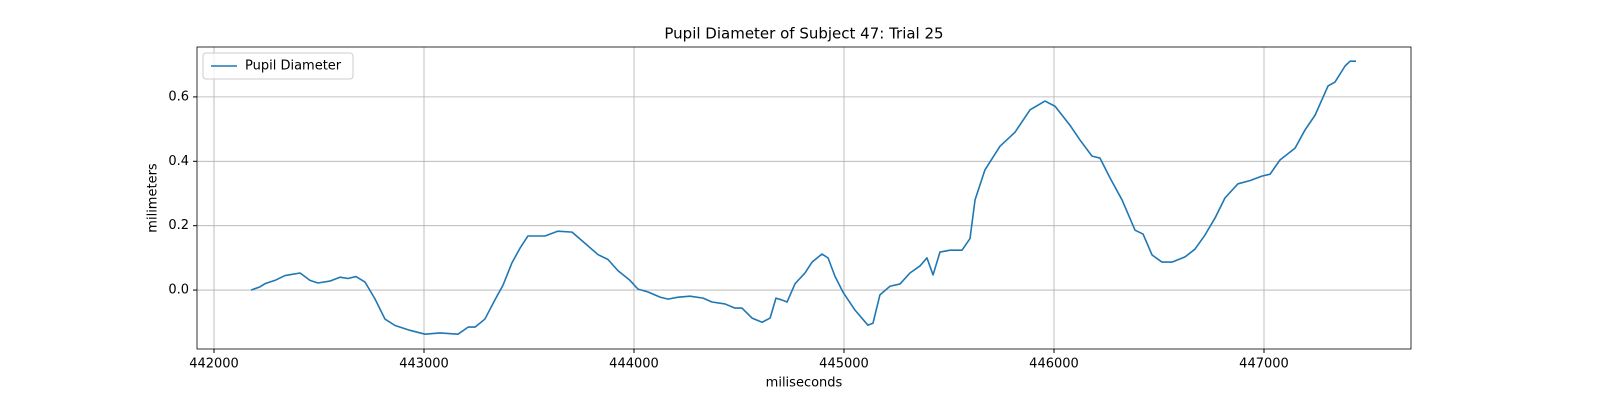  Describe the element at coordinates (803, 34) in the screenshot. I see `chart-title: Pupil Diameter of Subject 47: Trial 25` at that location.